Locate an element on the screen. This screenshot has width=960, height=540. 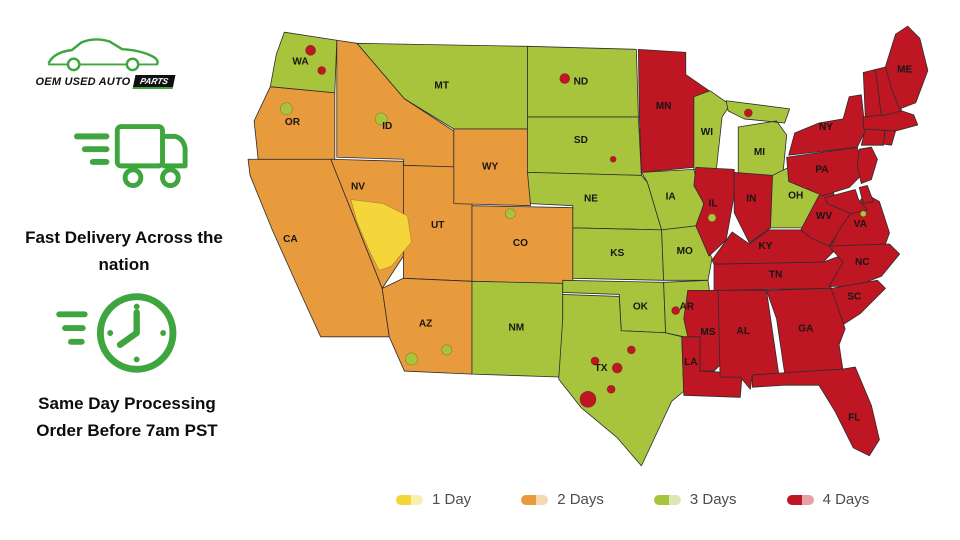
tagline-same-day: Same Day Processing Order Before 7am PST is located at coordinates (127, 417).